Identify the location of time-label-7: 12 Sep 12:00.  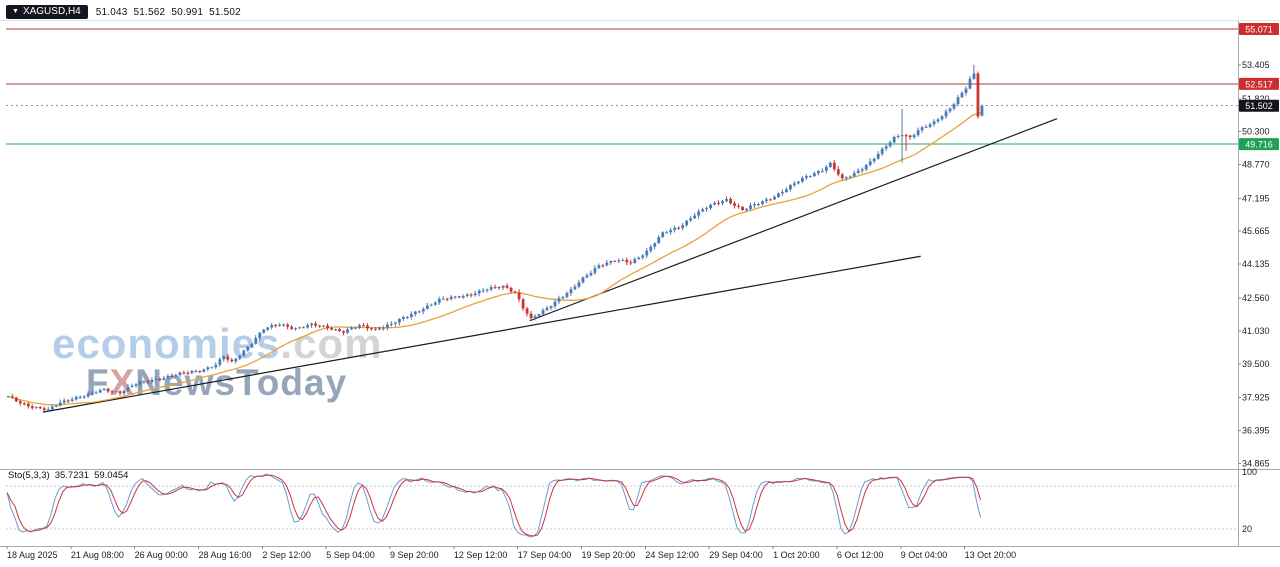
(481, 555).